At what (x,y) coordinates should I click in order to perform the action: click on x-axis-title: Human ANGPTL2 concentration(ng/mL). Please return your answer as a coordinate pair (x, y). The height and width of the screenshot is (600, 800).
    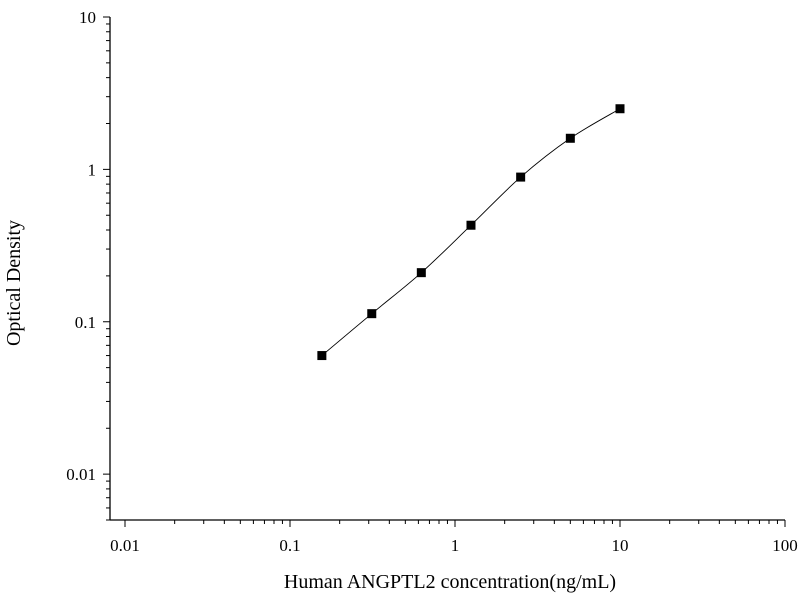
    Looking at the image, I should click on (450, 582).